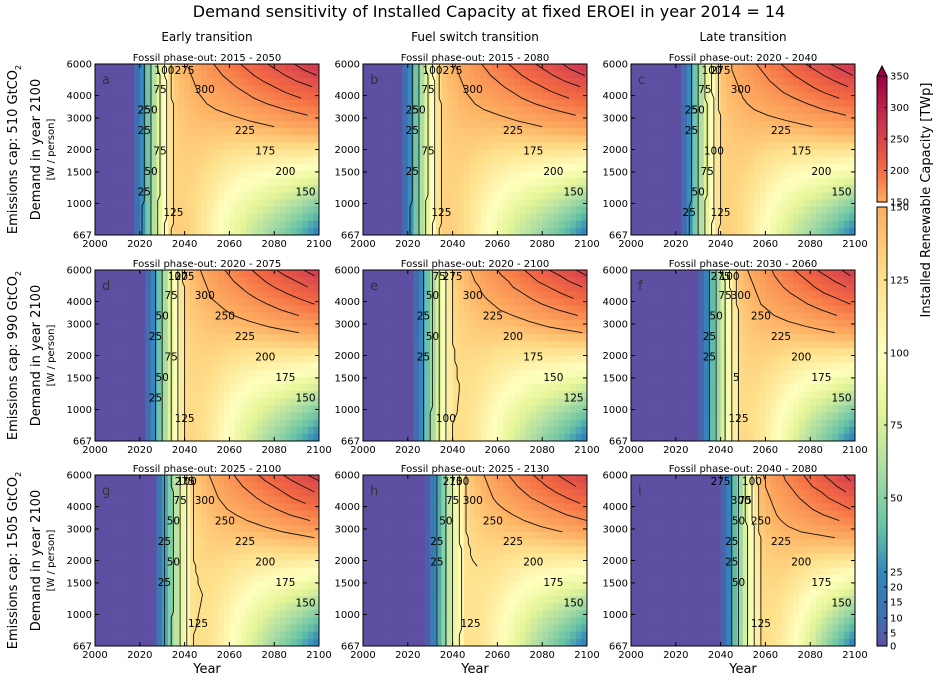  What do you see at coordinates (765, 244) in the screenshot?
I see `x-tick-label: 2060` at bounding box center [765, 244].